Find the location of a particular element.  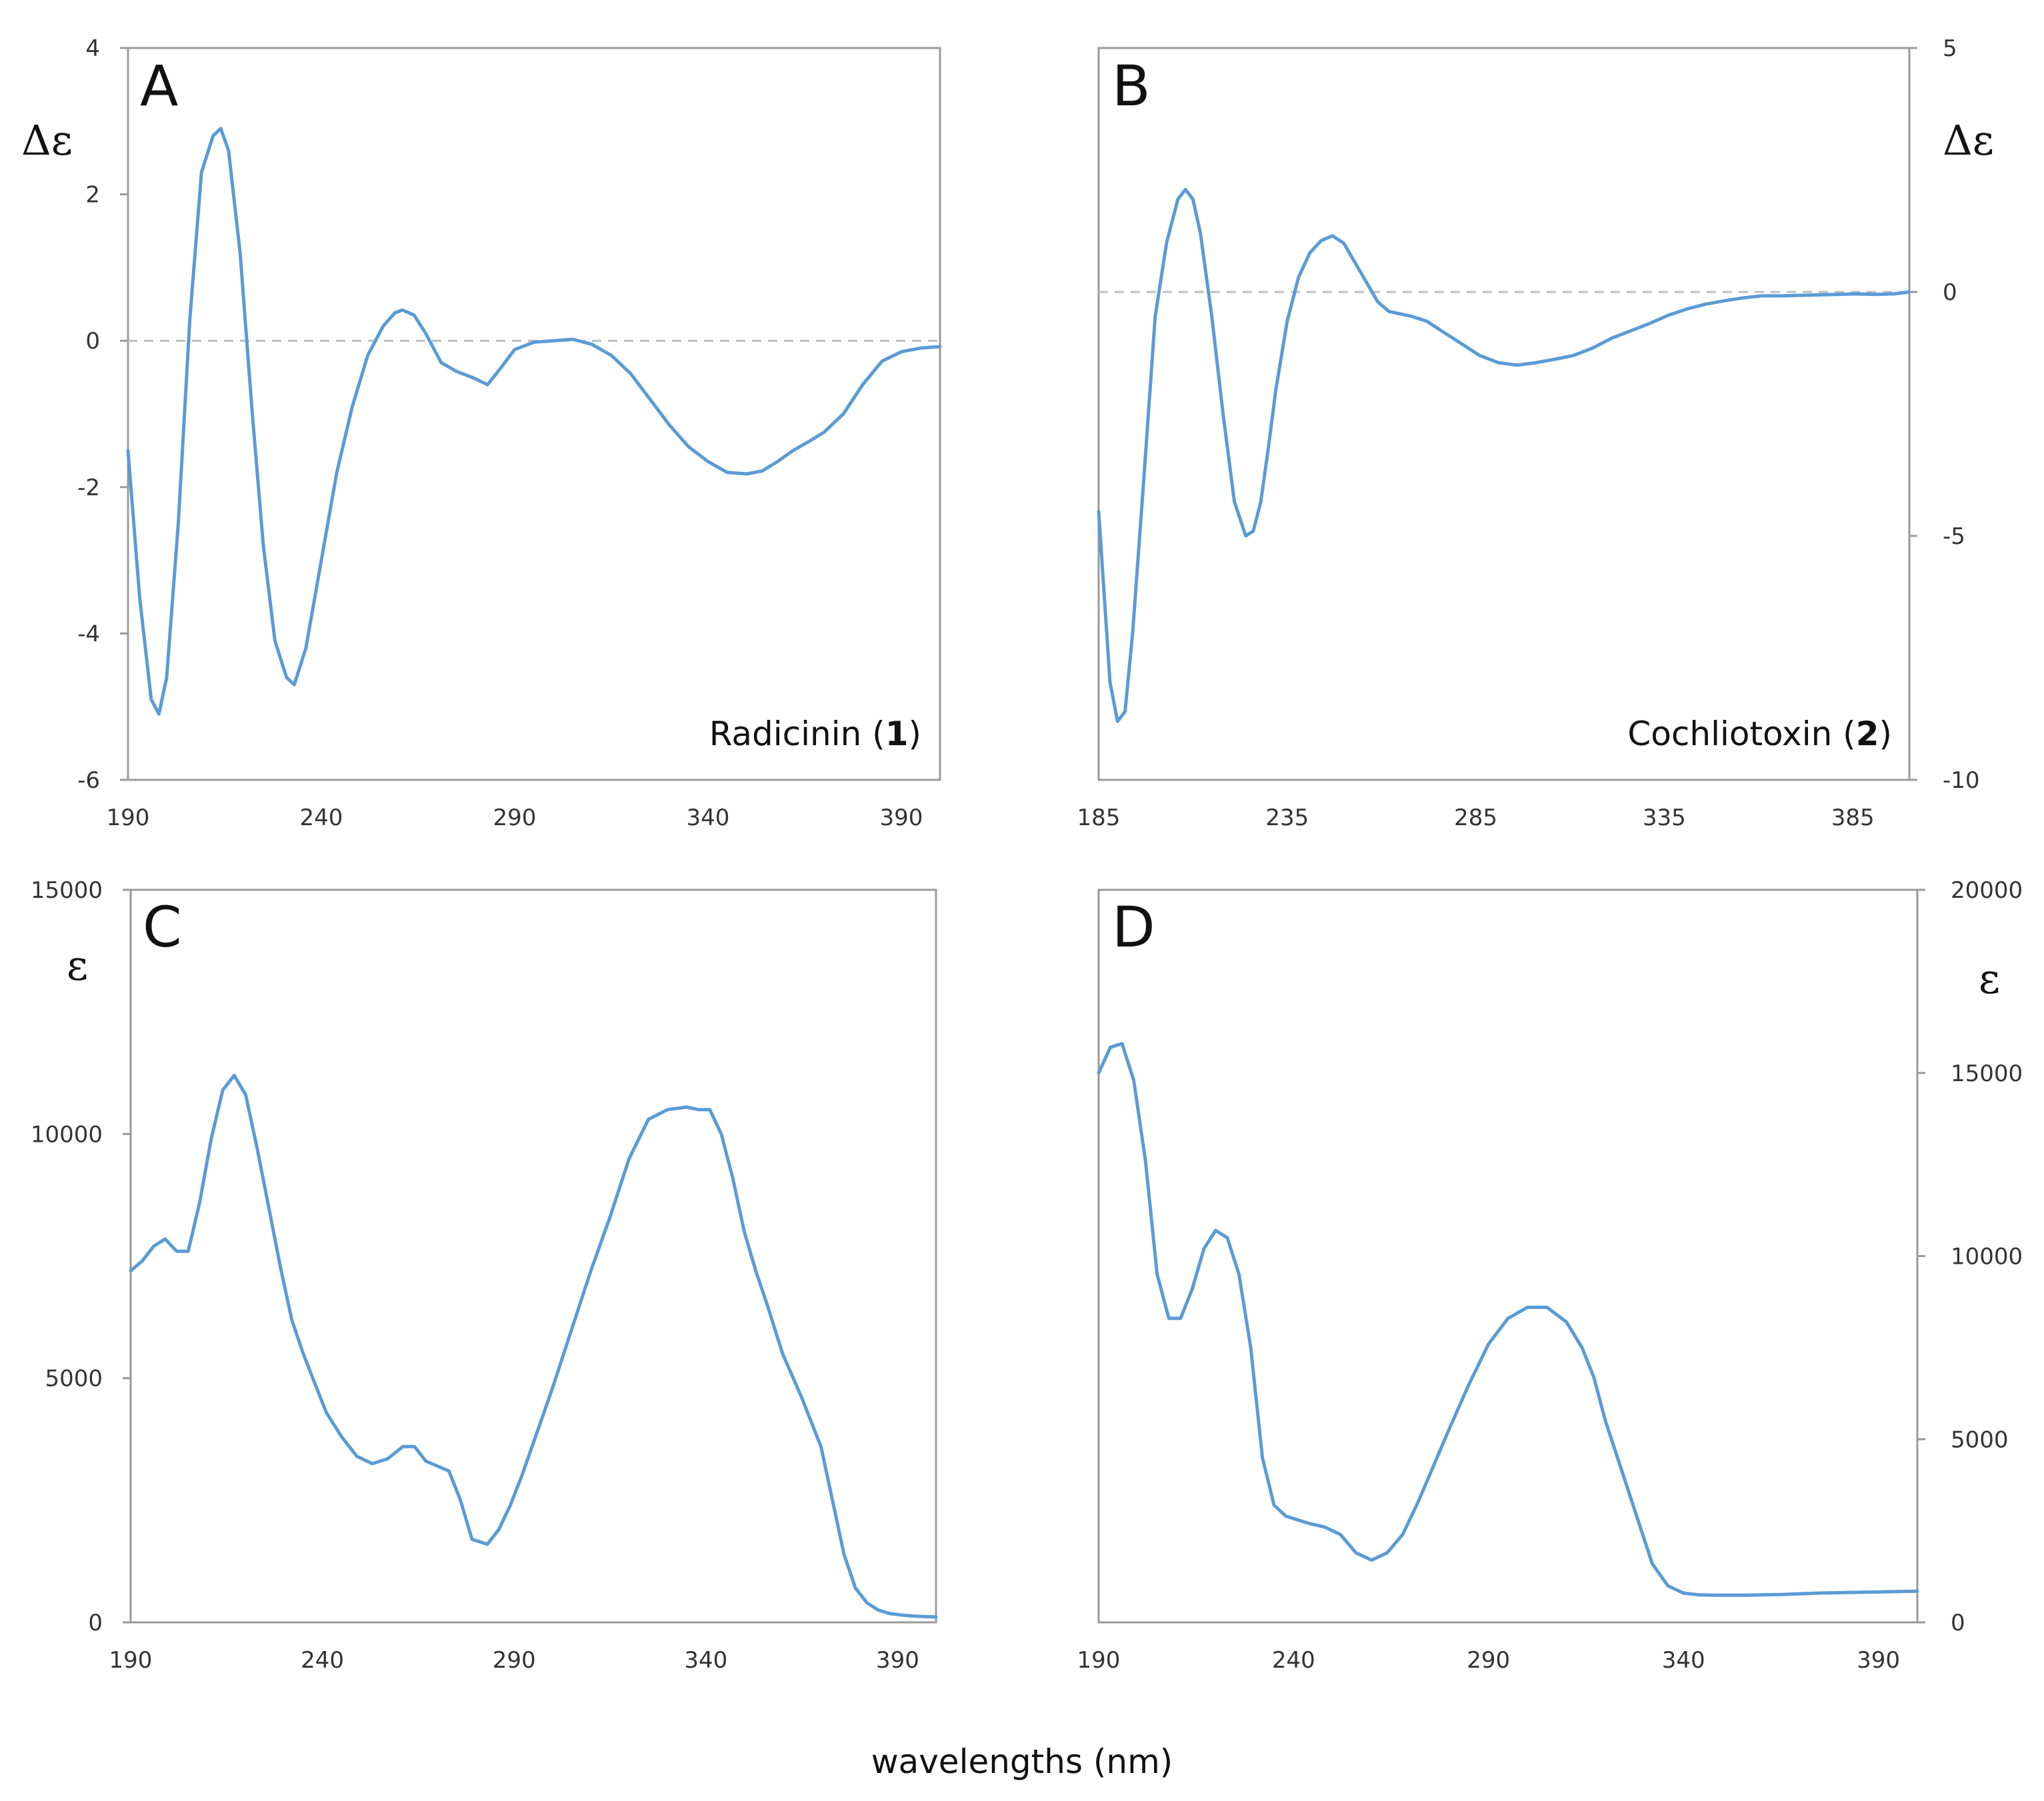

panel-letter-b: B is located at coordinates (1131, 86).